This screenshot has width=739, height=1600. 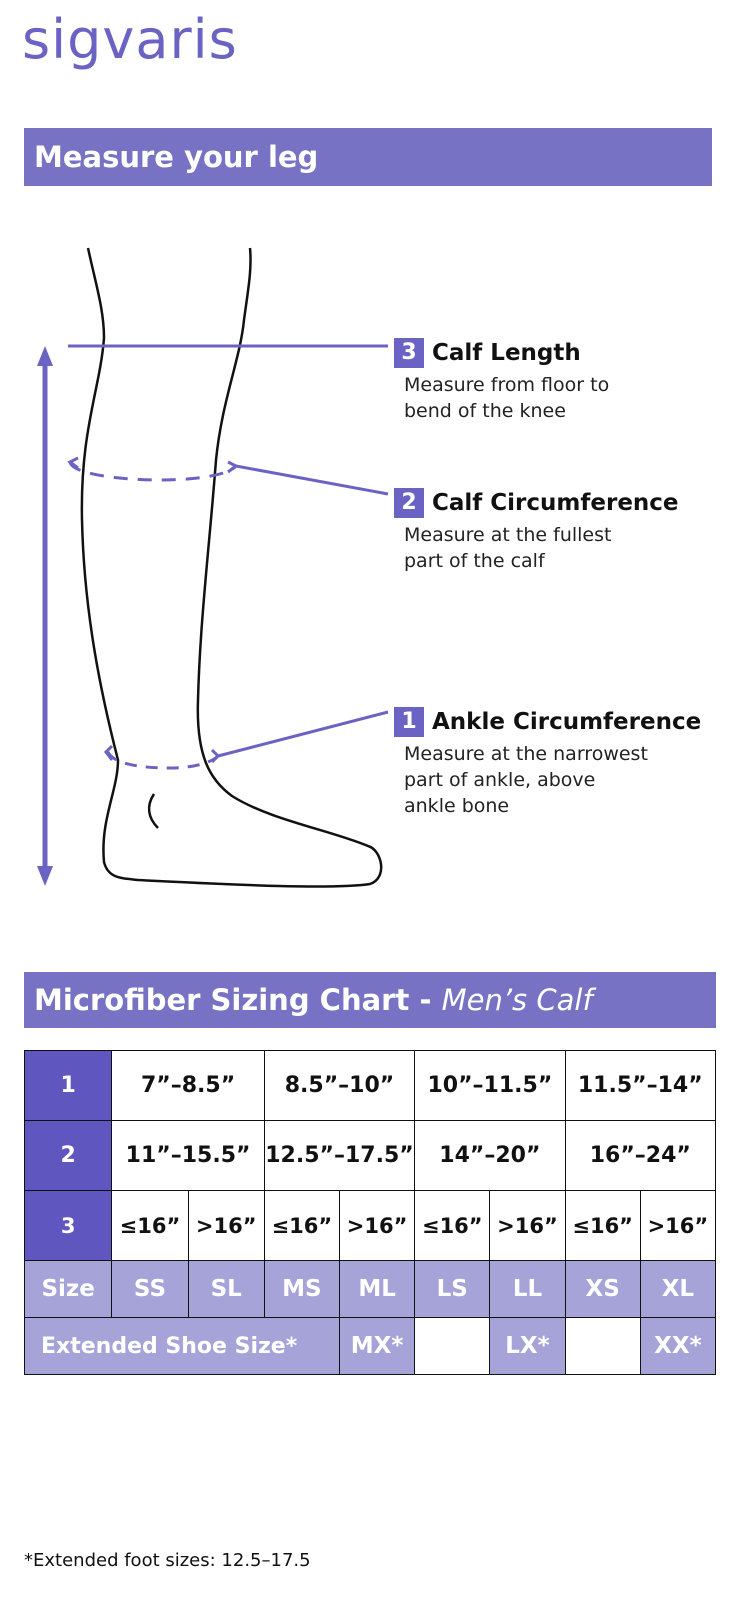 What do you see at coordinates (68, 1289) in the screenshot?
I see `size-label: Size` at bounding box center [68, 1289].